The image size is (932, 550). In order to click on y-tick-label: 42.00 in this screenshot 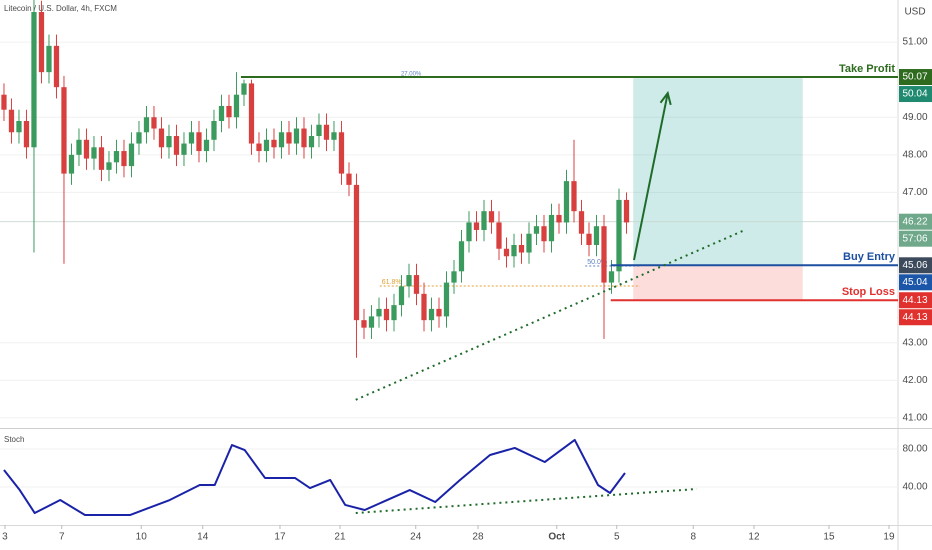, I will do `click(914, 380)`.